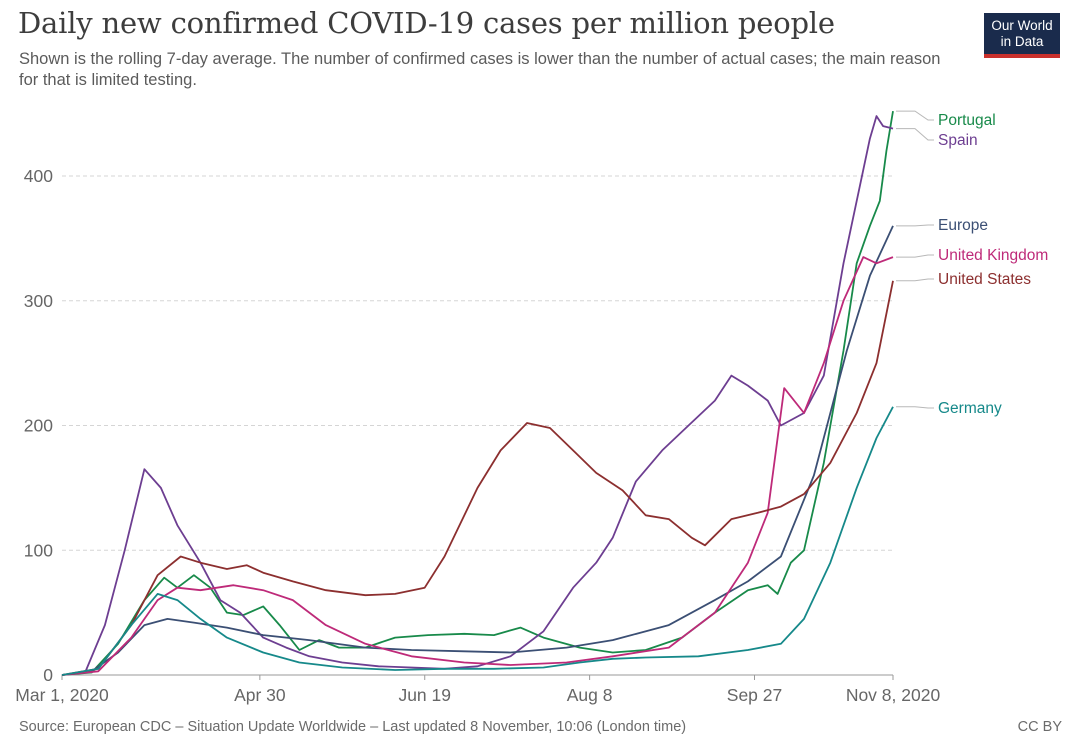 Image resolution: width=1080 pixels, height=749 pixels. I want to click on x-tick-label: Mar 1, 2020, so click(62, 695).